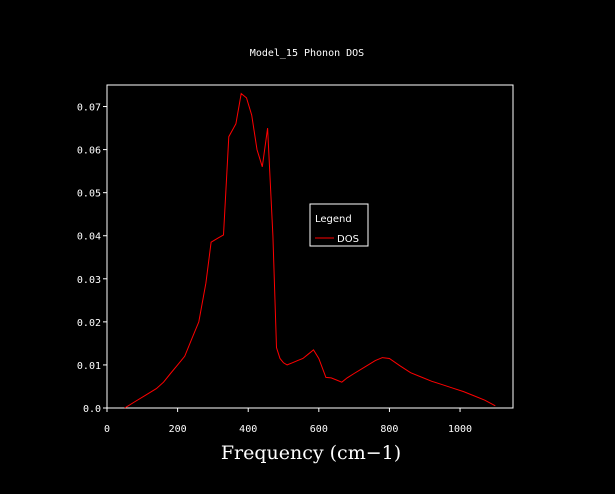 This screenshot has width=615, height=494. Describe the element at coordinates (348, 239) in the screenshot. I see `legend-label-dos: DOS` at that location.